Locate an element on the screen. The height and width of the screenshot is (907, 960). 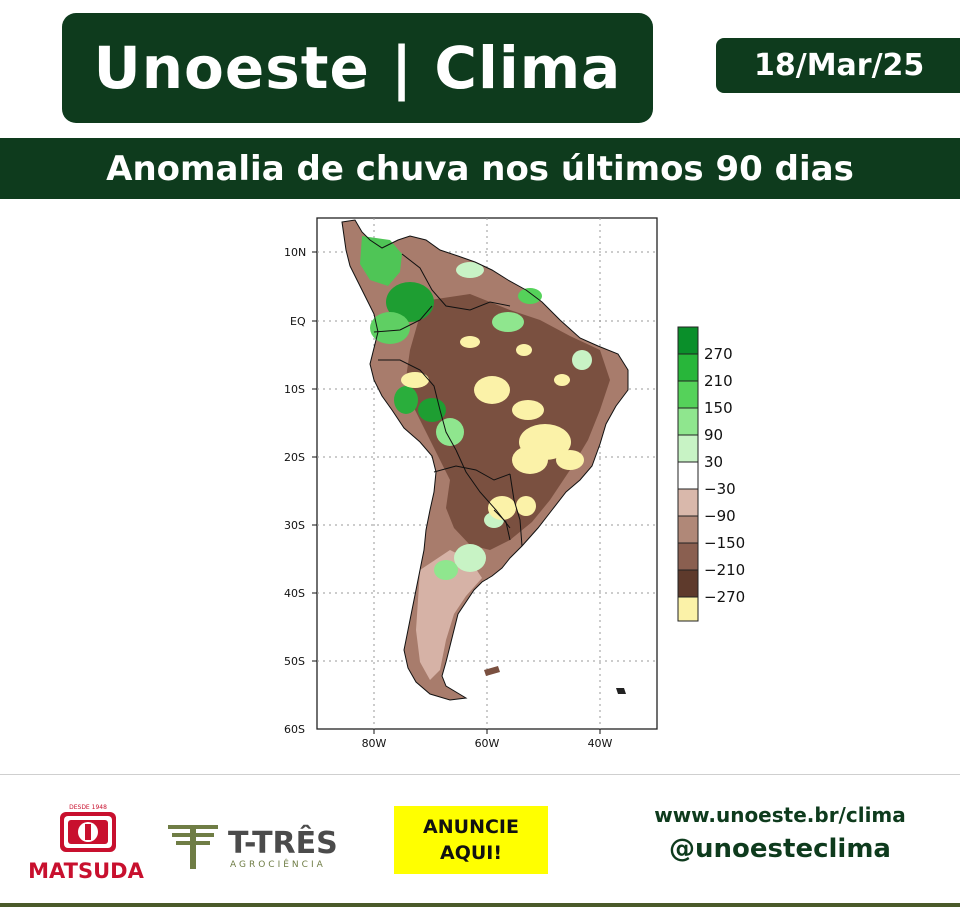
matsuda-logo: DESDE 1948 MATSUDA is located at coordinates (87, 841).